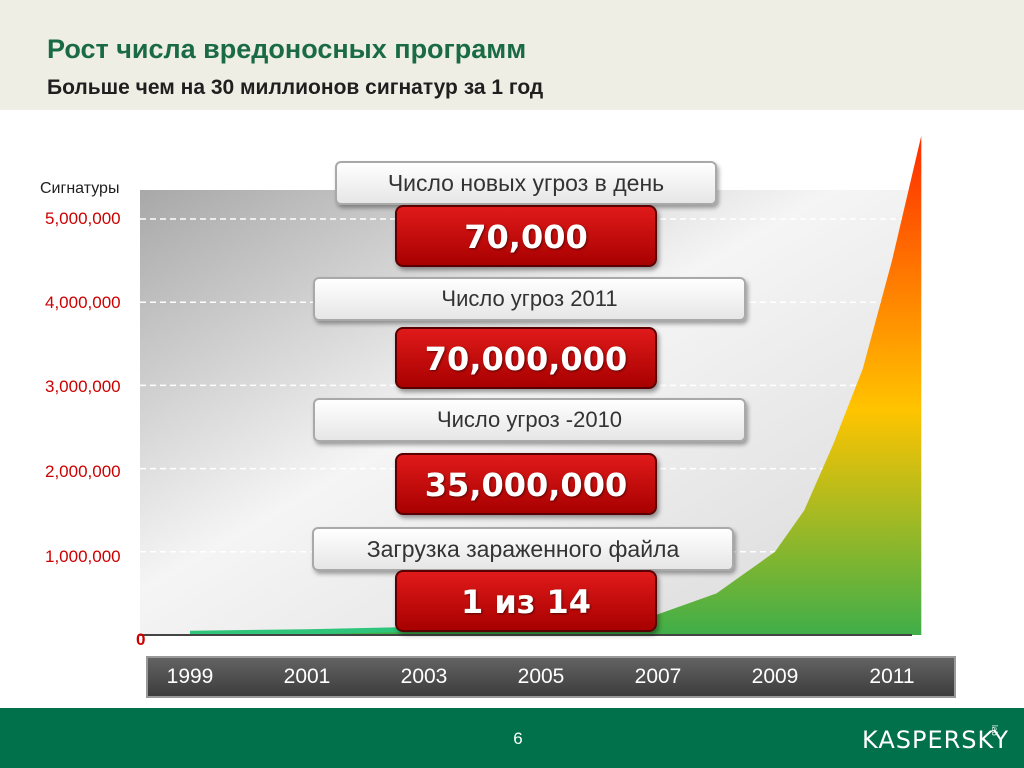 The image size is (1024, 768). I want to click on x-tick-label: 2011, so click(892, 676).